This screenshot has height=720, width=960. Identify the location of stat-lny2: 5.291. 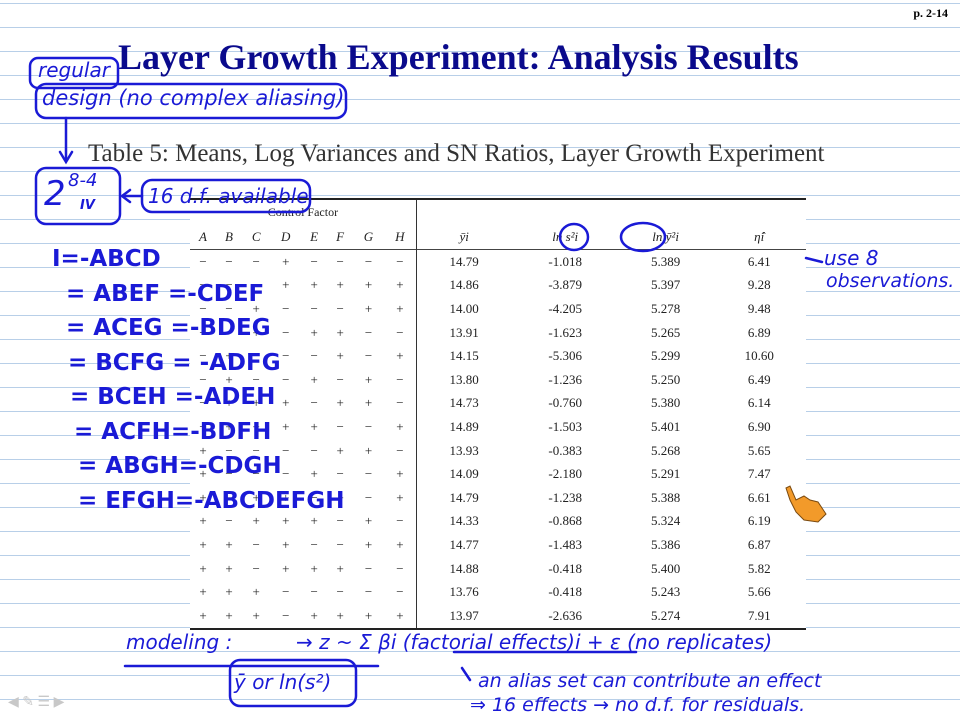
(666, 474).